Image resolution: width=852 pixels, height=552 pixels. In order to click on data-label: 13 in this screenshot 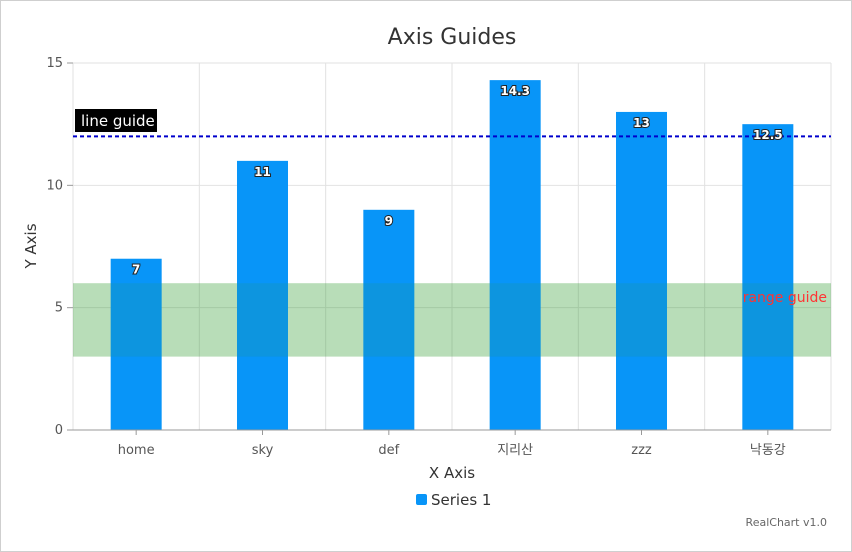, I will do `click(641, 123)`.